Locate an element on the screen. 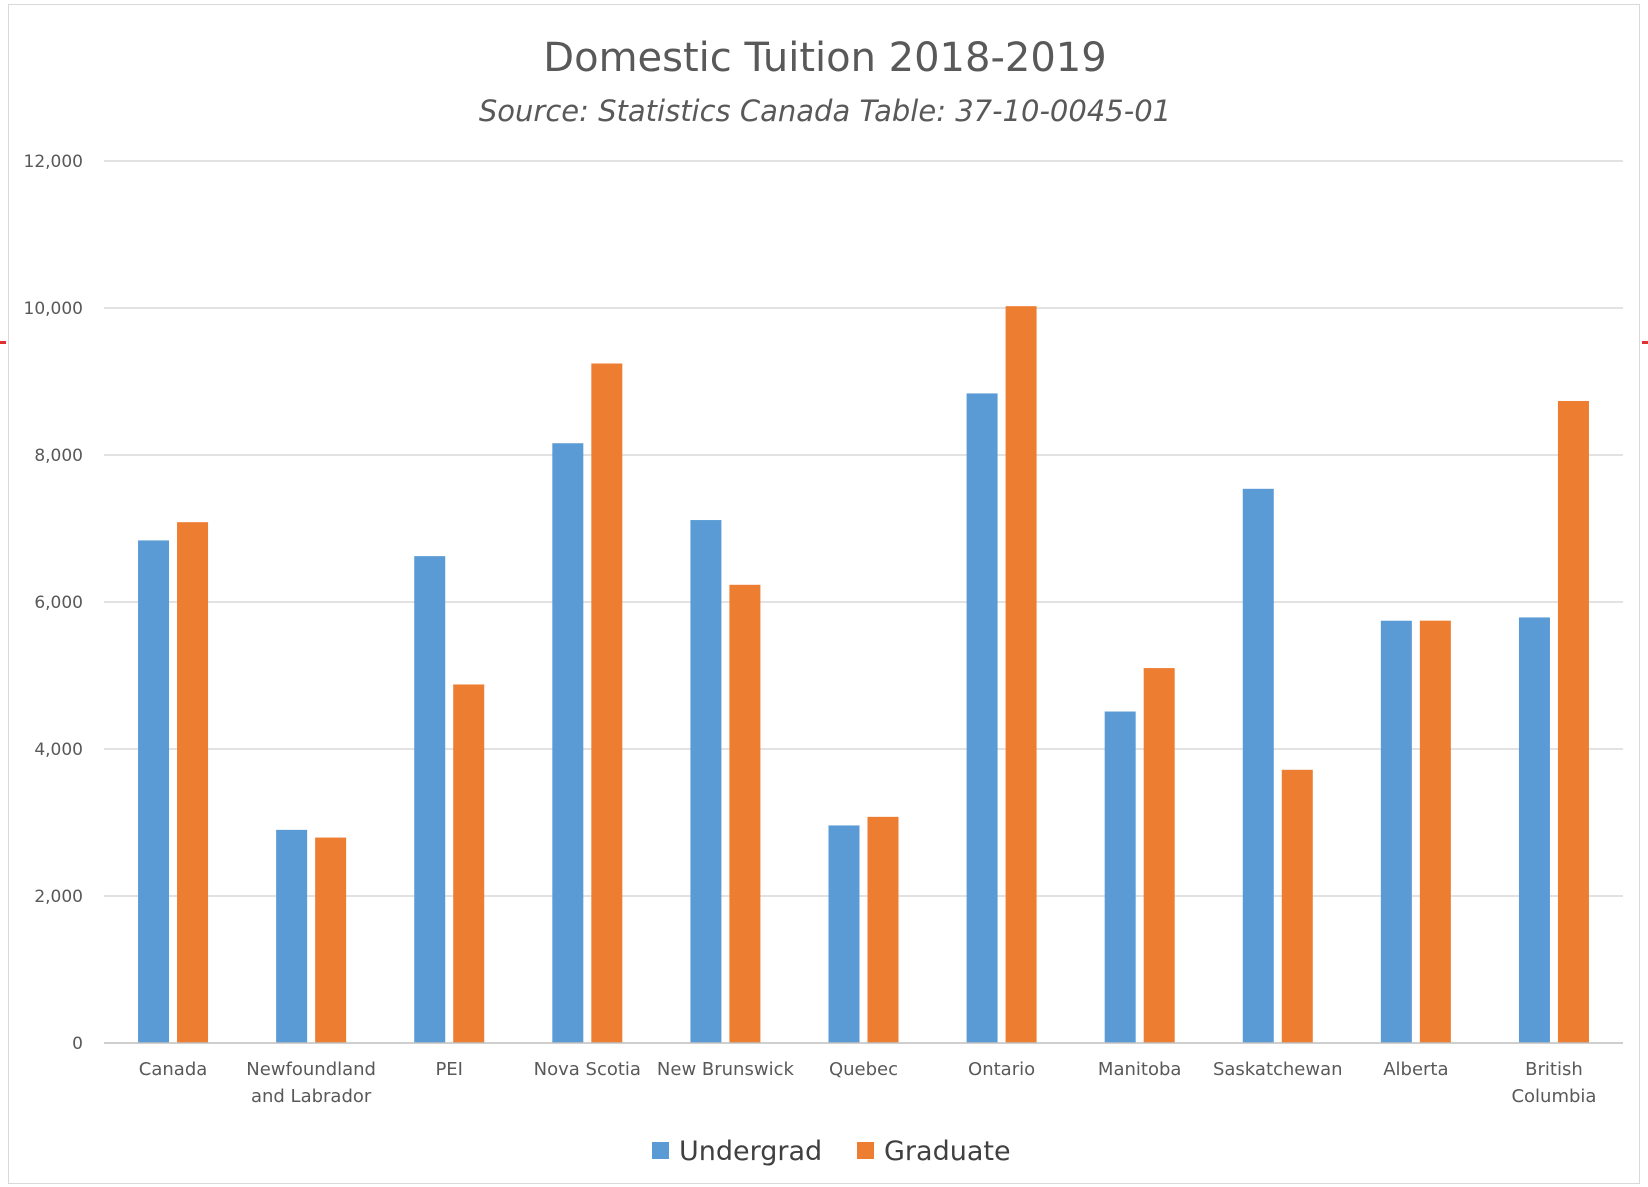 This screenshot has height=1187, width=1648. x-tick-label-line: Quebec is located at coordinates (863, 1069).